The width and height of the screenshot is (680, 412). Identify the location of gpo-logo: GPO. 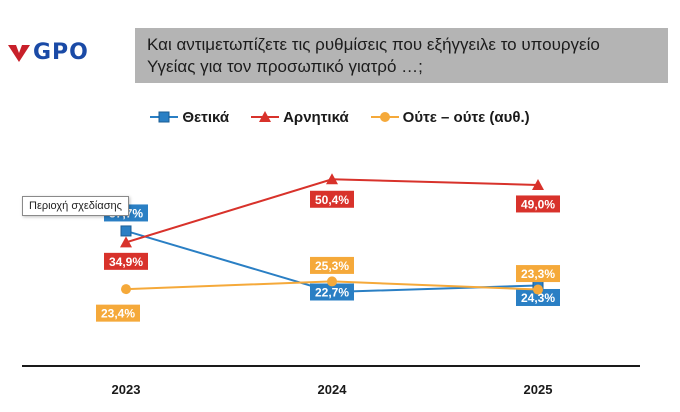
(48, 53).